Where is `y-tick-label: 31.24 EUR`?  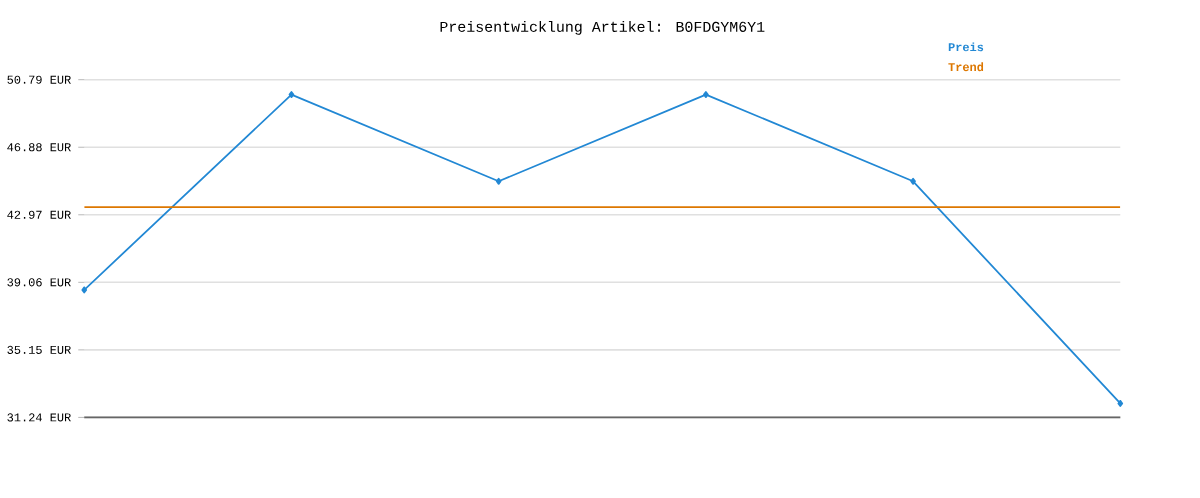
y-tick-label: 31.24 EUR is located at coordinates (39, 417).